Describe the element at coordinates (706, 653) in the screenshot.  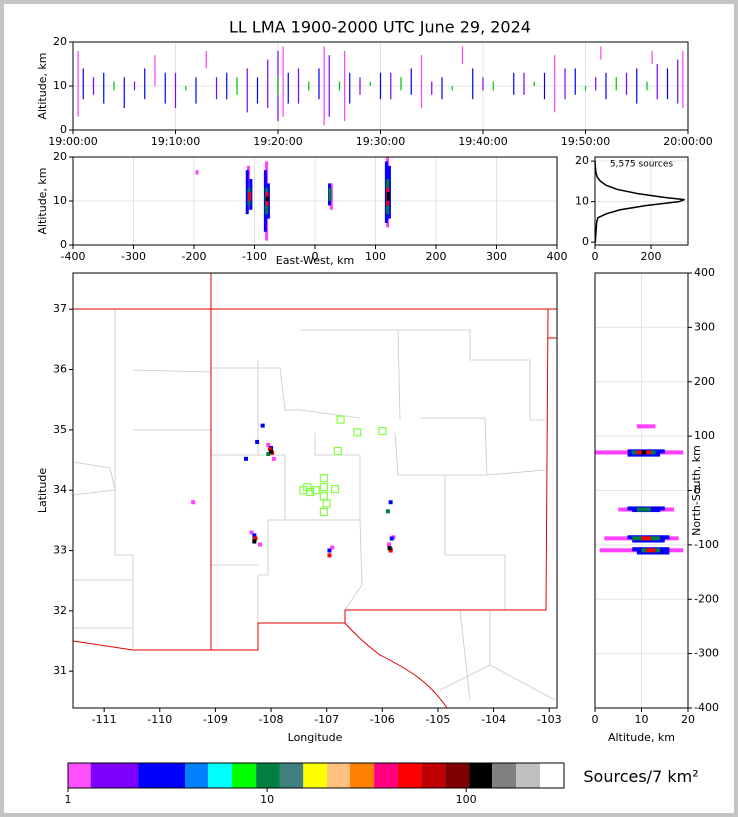
I see `y-tick-label: -300` at that location.